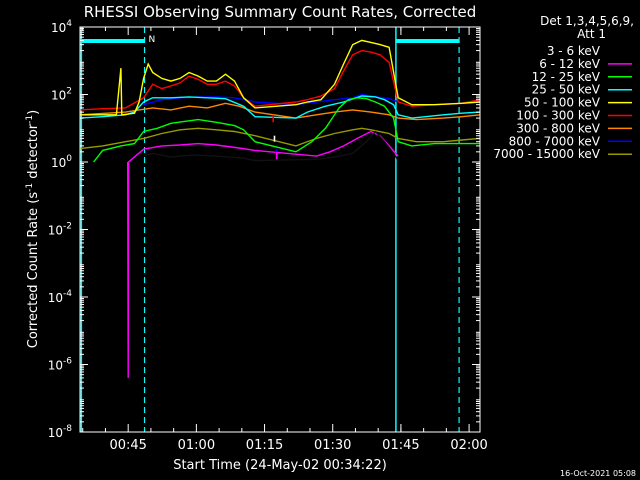 The image size is (640, 480). Describe the element at coordinates (558, 128) in the screenshot. I see `legend-label-6: 300 - 800 keV` at that location.